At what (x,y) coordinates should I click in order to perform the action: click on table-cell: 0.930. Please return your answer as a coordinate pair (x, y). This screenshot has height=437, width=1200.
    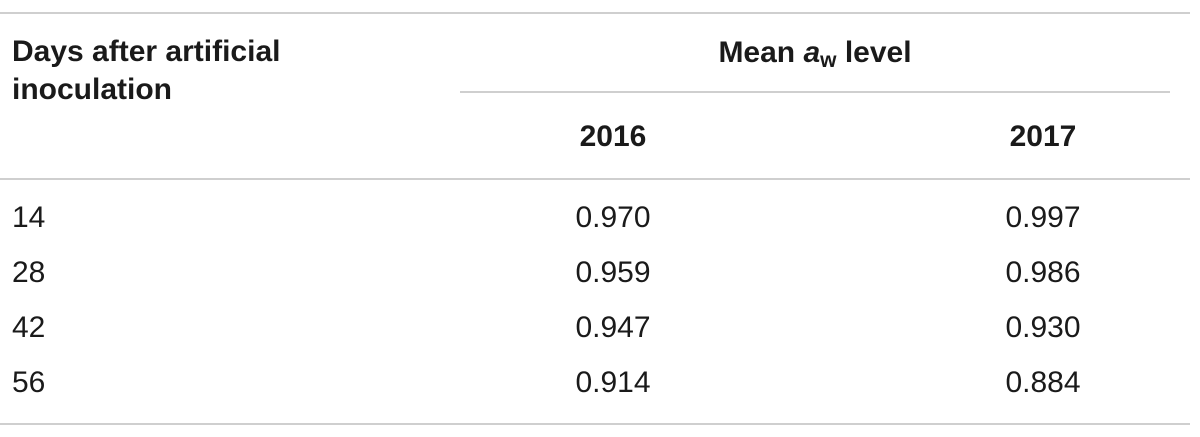
    Looking at the image, I should click on (1043, 327).